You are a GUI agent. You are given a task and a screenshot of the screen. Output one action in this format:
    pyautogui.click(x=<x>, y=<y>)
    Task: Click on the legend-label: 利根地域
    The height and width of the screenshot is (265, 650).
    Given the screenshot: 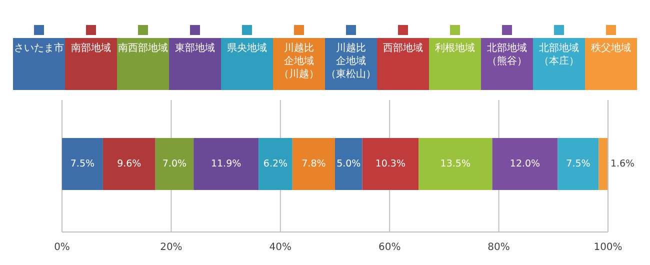 What is the action you would take?
    pyautogui.click(x=455, y=48)
    